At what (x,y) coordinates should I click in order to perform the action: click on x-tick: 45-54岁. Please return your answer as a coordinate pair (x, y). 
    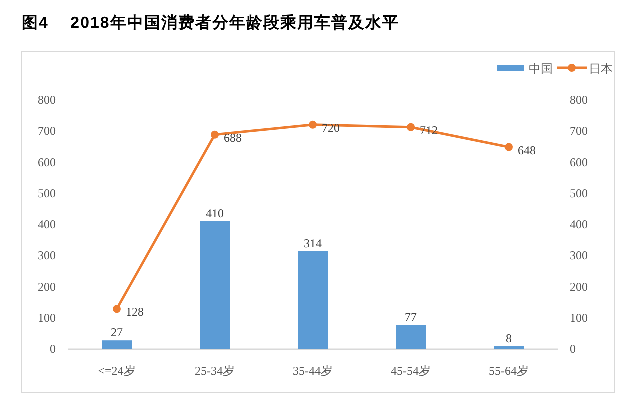
    Looking at the image, I should click on (411, 371).